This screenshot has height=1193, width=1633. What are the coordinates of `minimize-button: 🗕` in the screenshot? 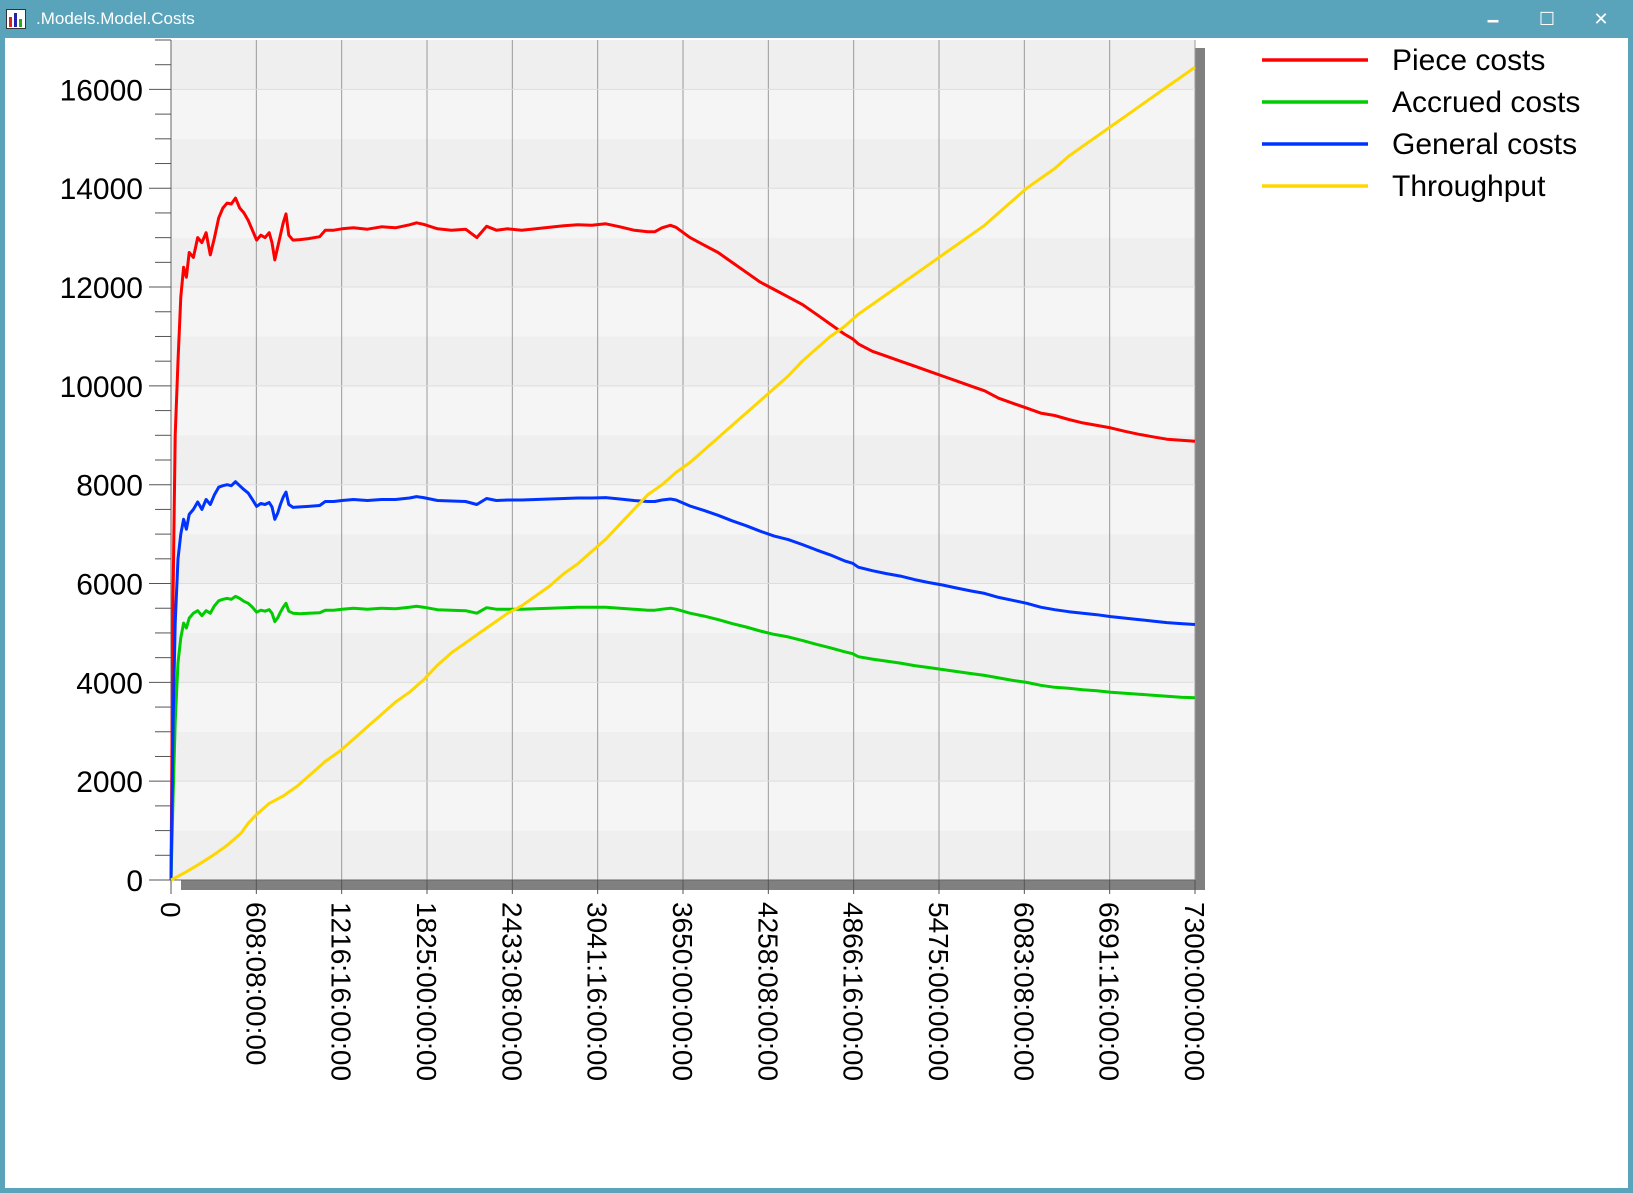 It's located at (1493, 19).